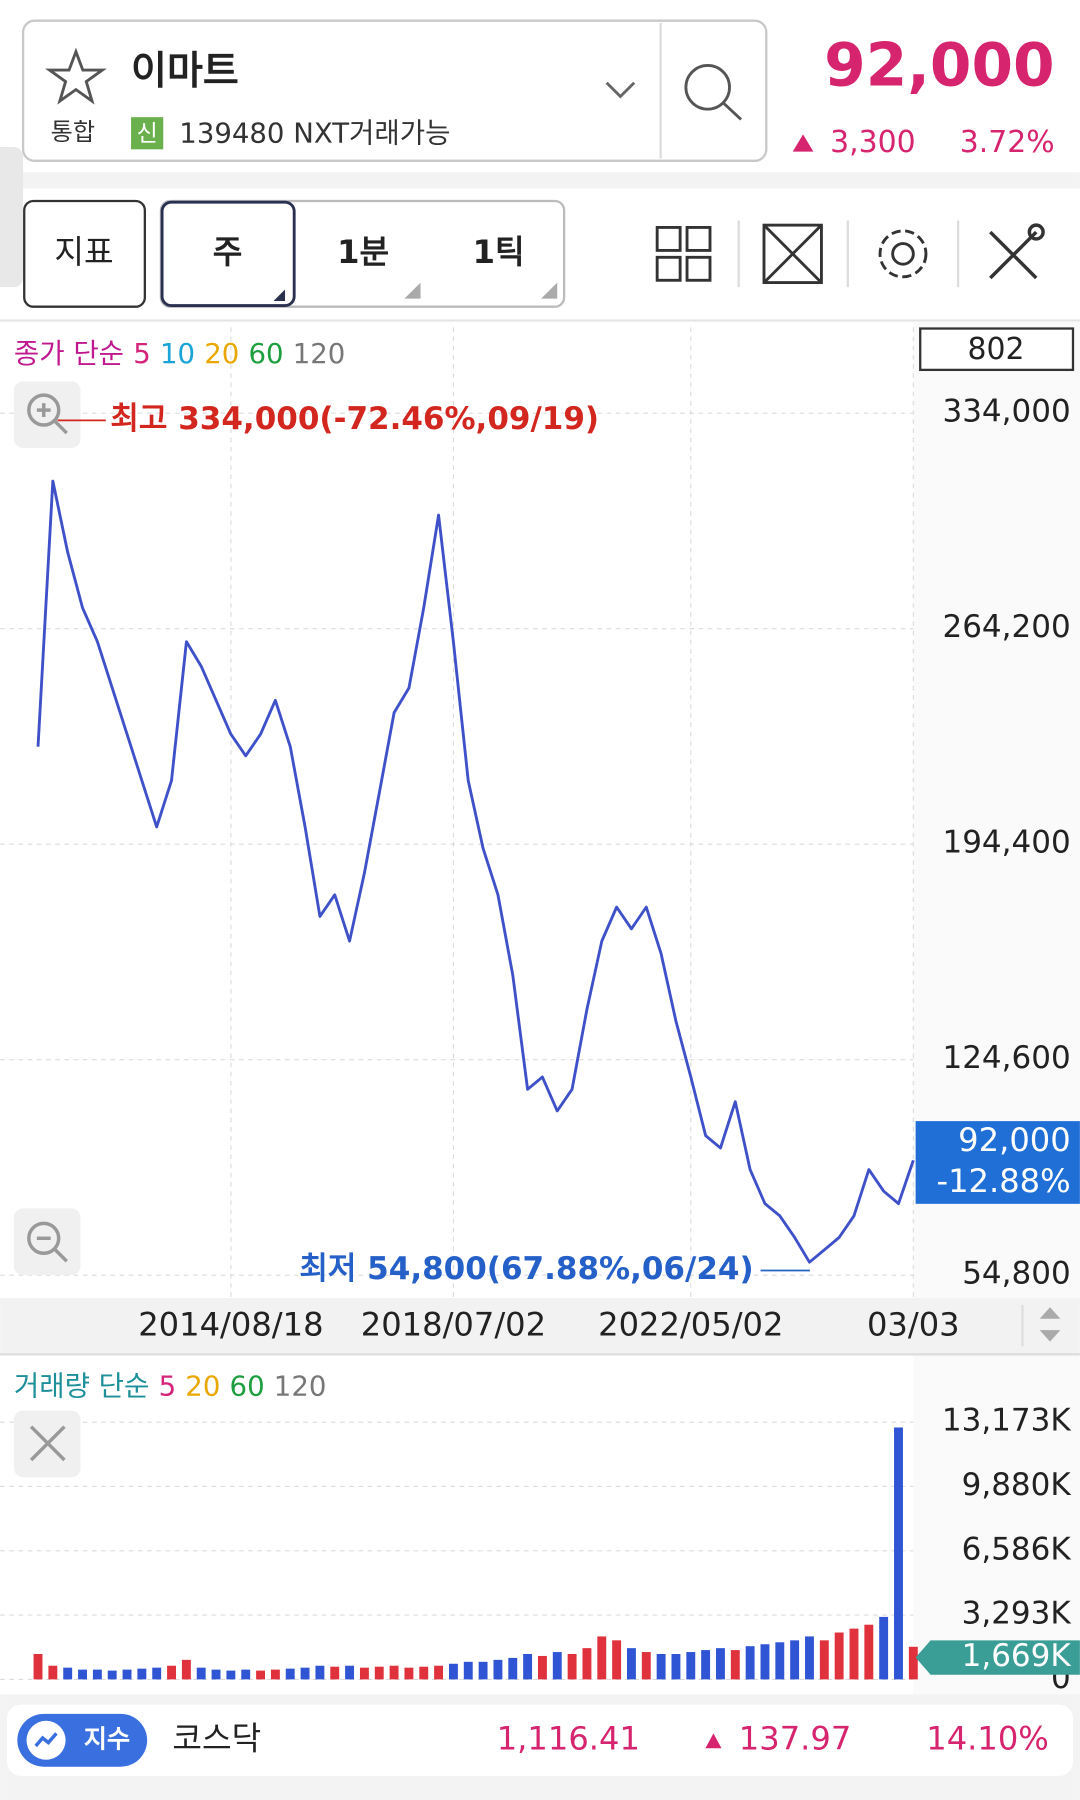 The image size is (1080, 1800). What do you see at coordinates (142, 354) in the screenshot?
I see `legend-item: 5` at bounding box center [142, 354].